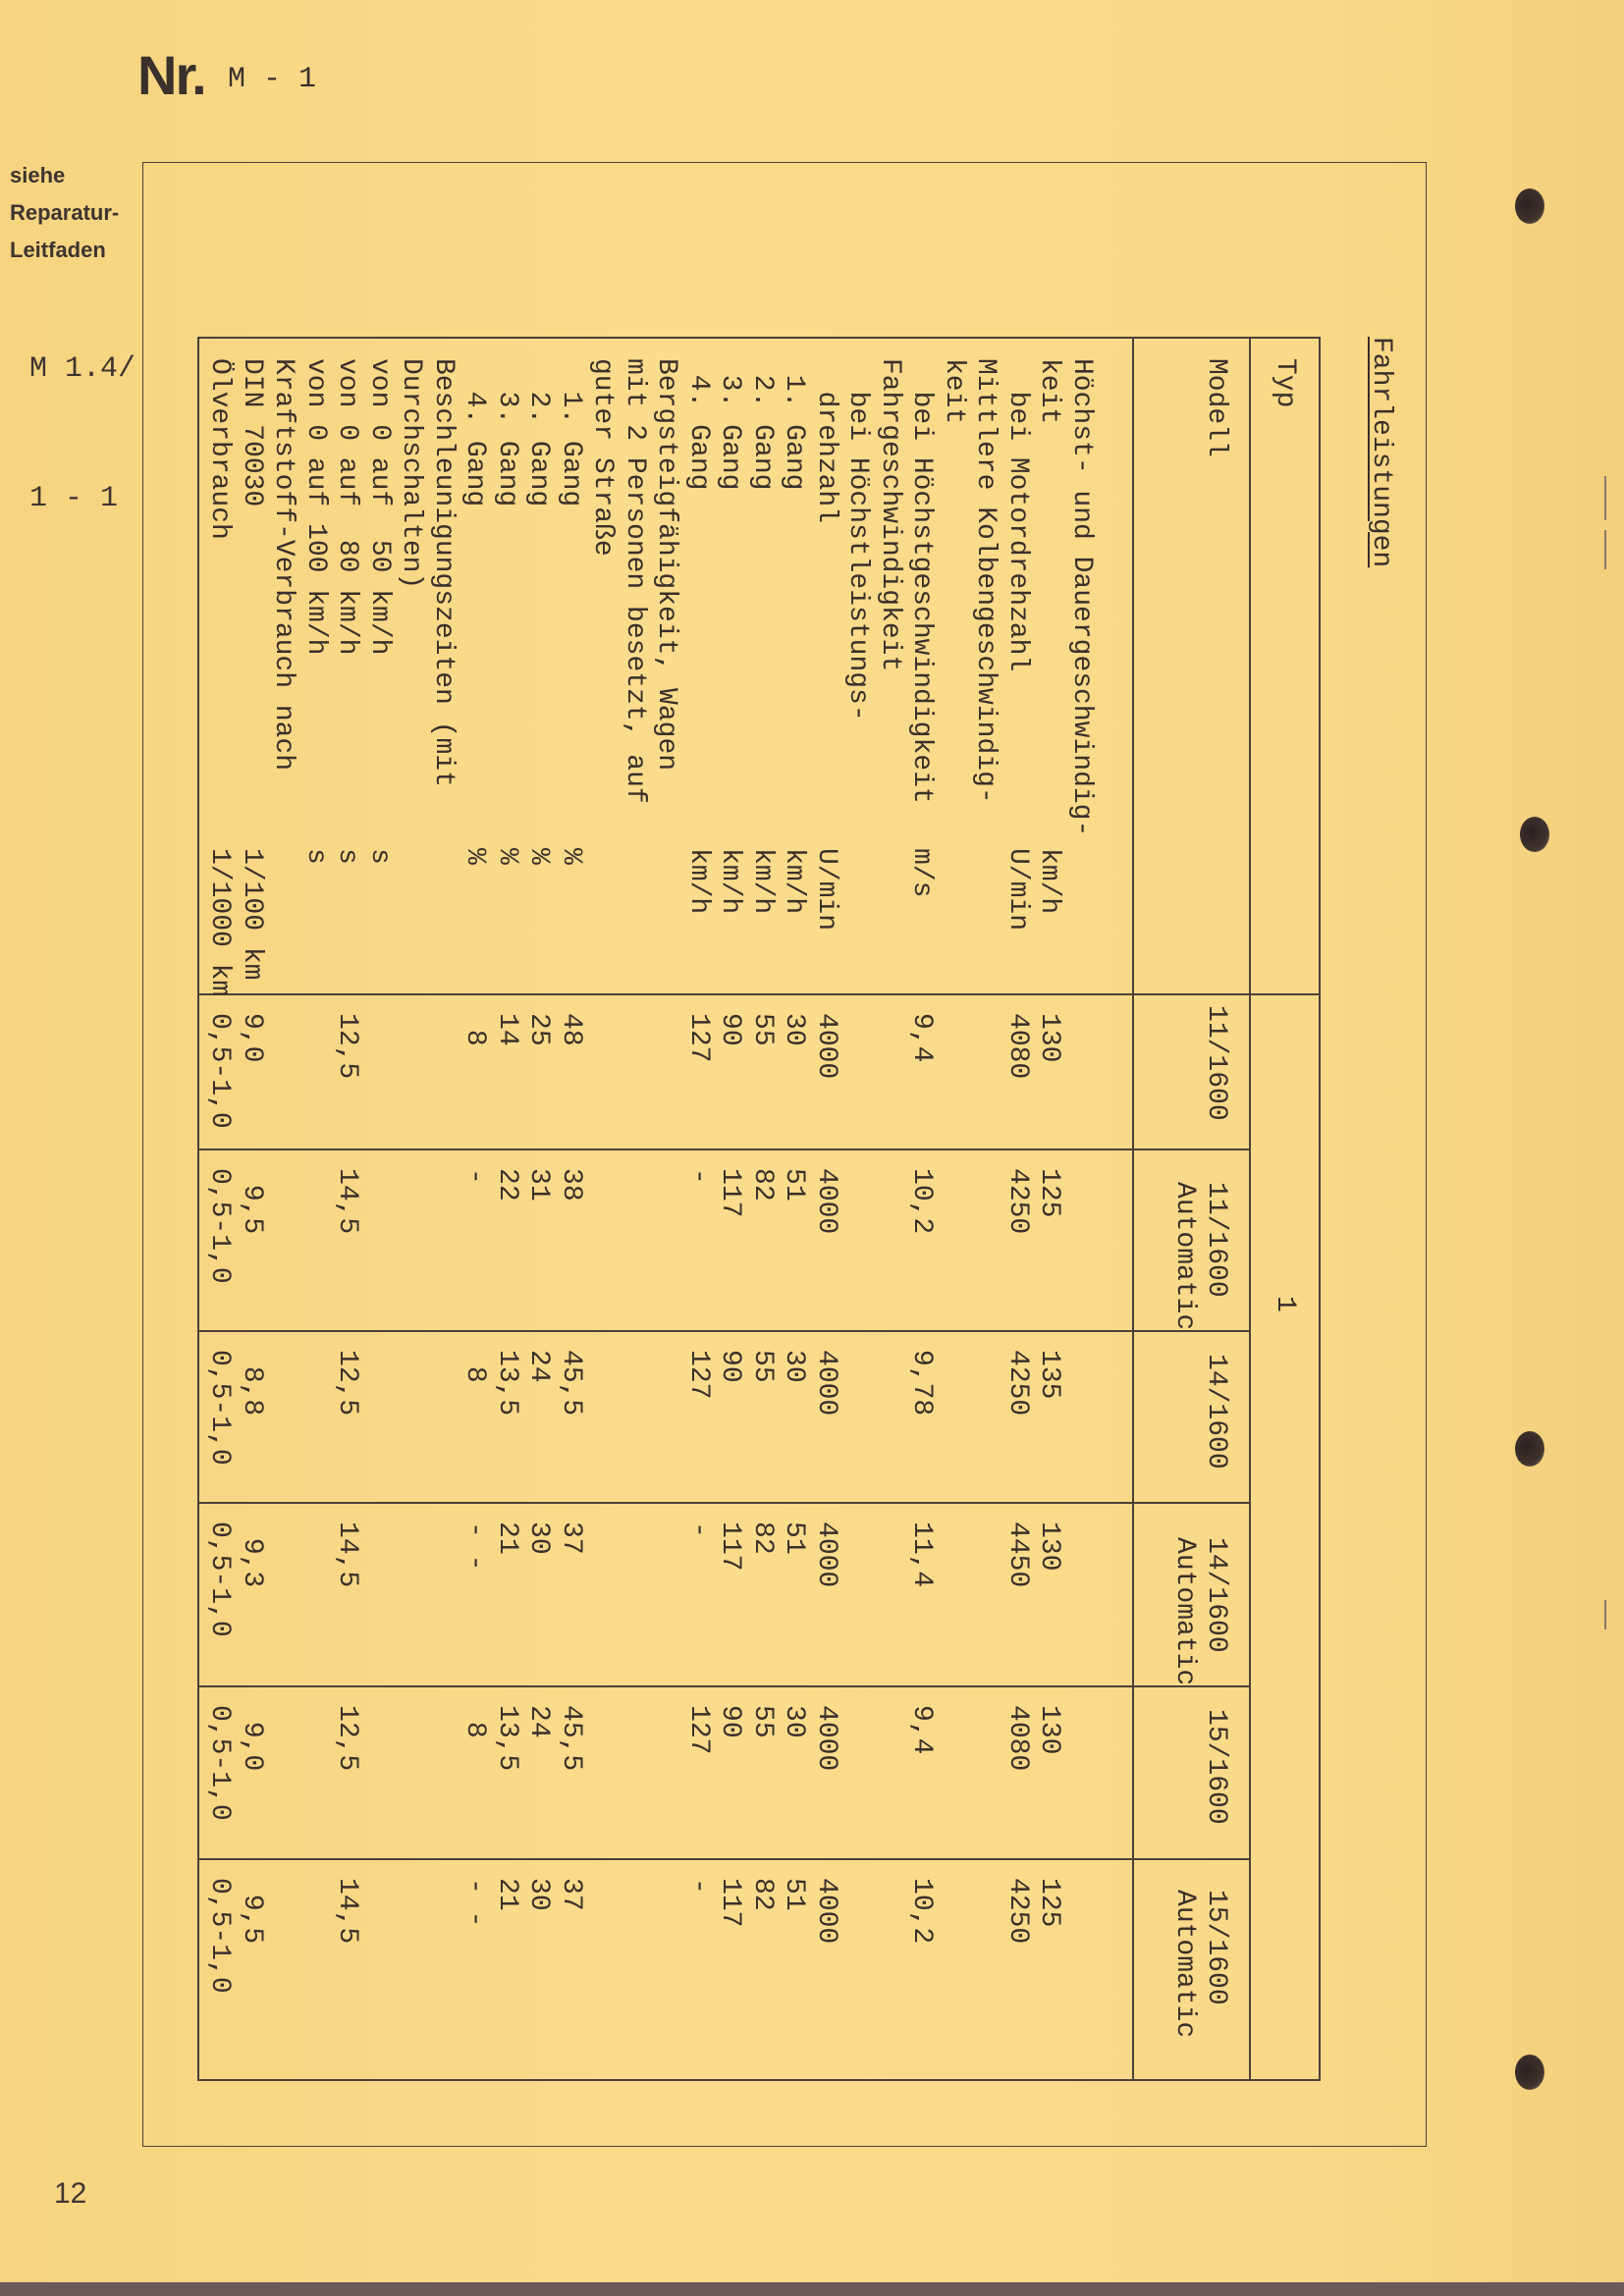 This screenshot has height=2296, width=1624. What do you see at coordinates (762, 1366) in the screenshot?
I see `cell-value: 55` at bounding box center [762, 1366].